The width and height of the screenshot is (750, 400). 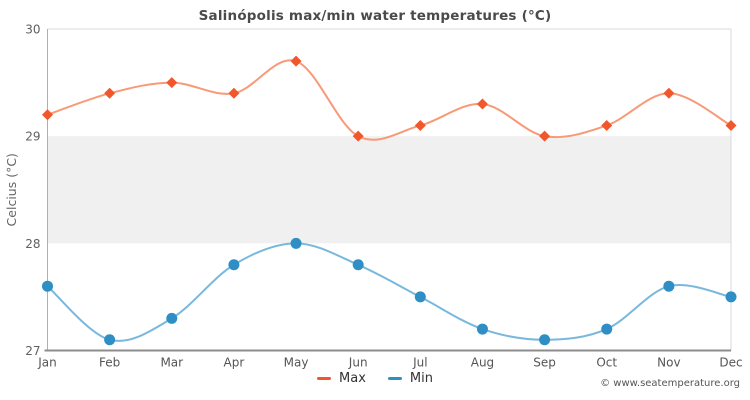 I want to click on min-point-feb, so click(x=110, y=340).